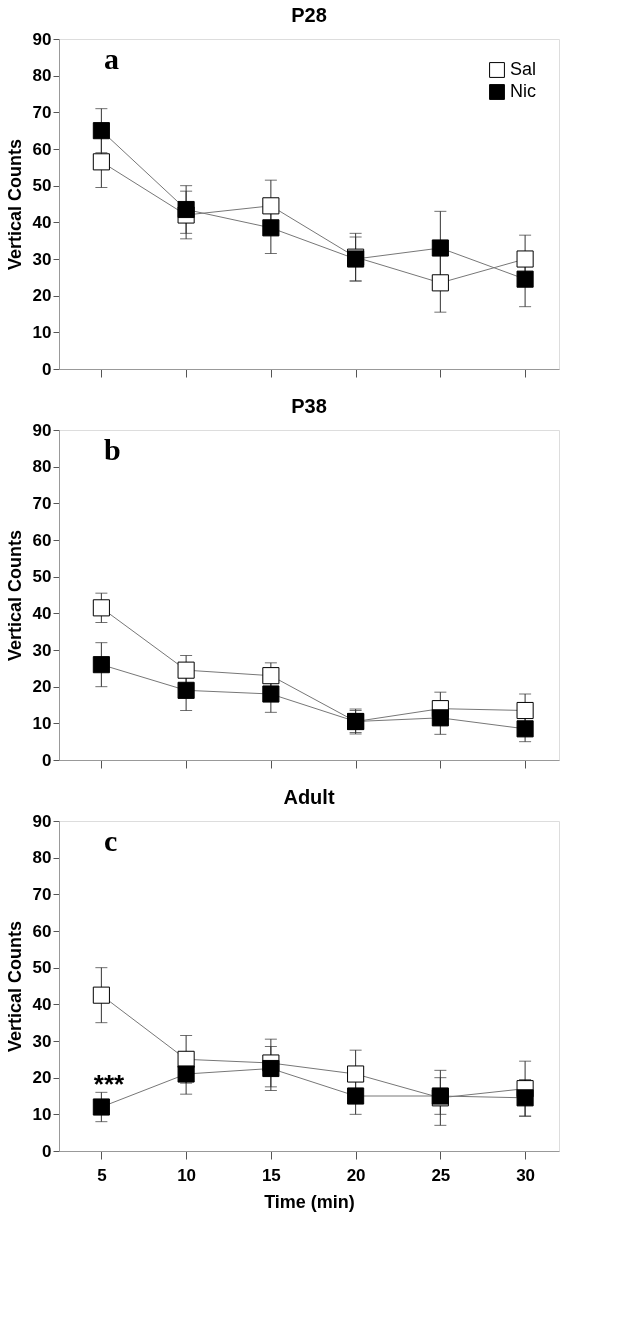 Image resolution: width=625 pixels, height=1330 pixels. Describe the element at coordinates (523, 69) in the screenshot. I see `legend-label: Sal` at that location.